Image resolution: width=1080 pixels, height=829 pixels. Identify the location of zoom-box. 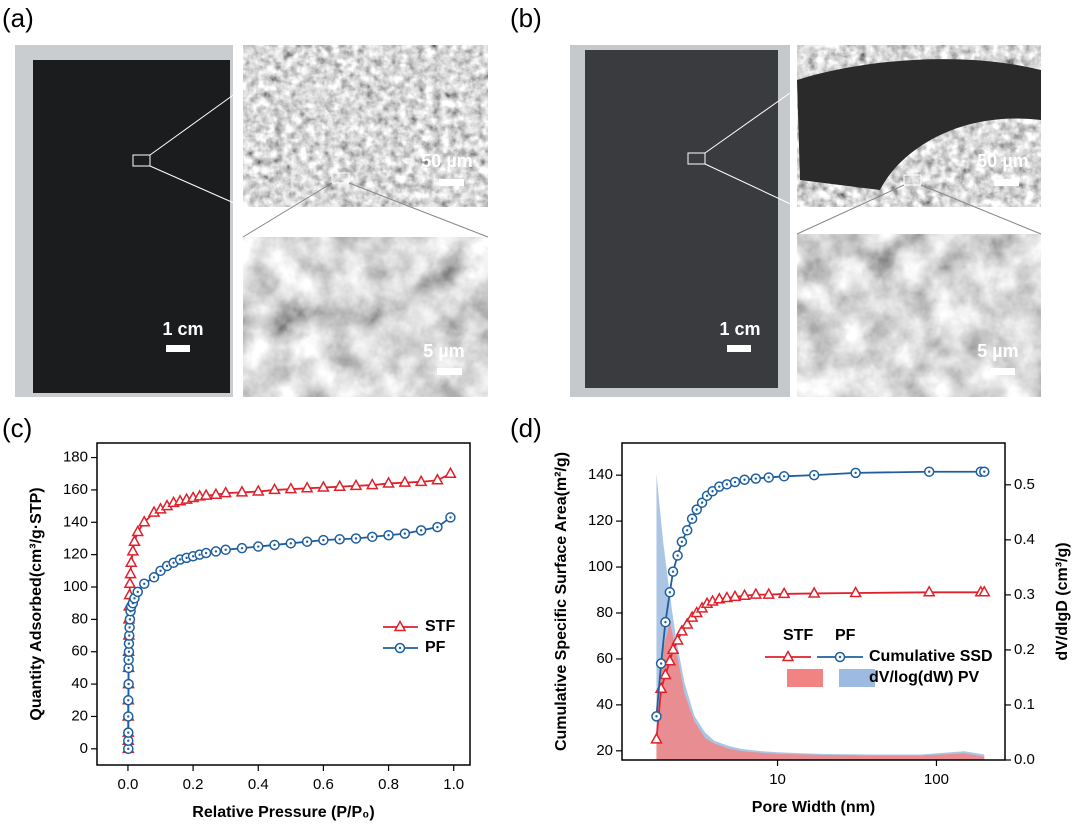
(696, 158).